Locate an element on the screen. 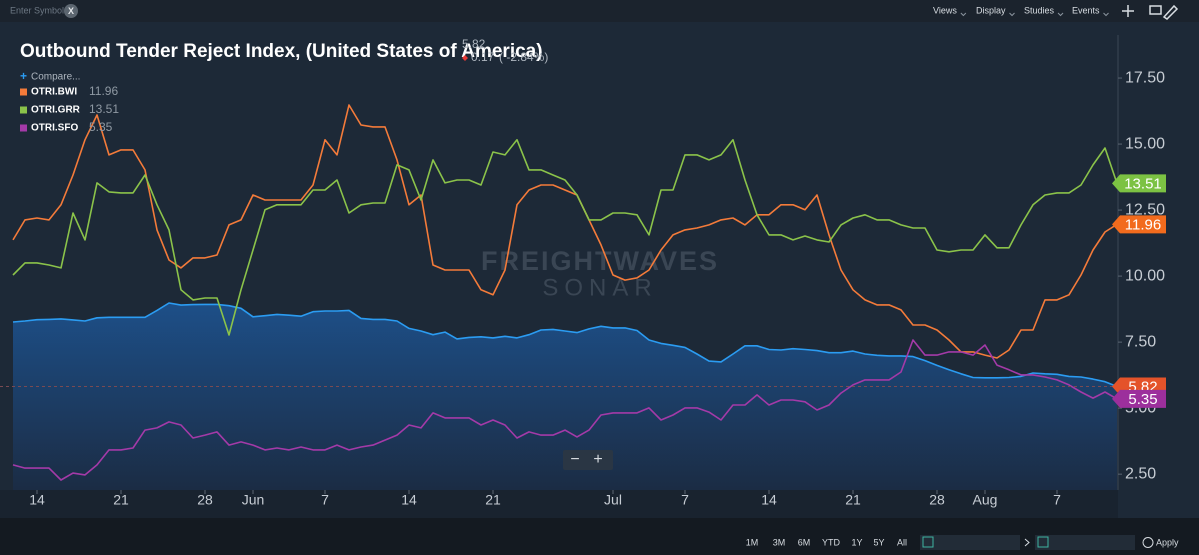 The height and width of the screenshot is (555, 1199). line is located at coordinates (565, 345).